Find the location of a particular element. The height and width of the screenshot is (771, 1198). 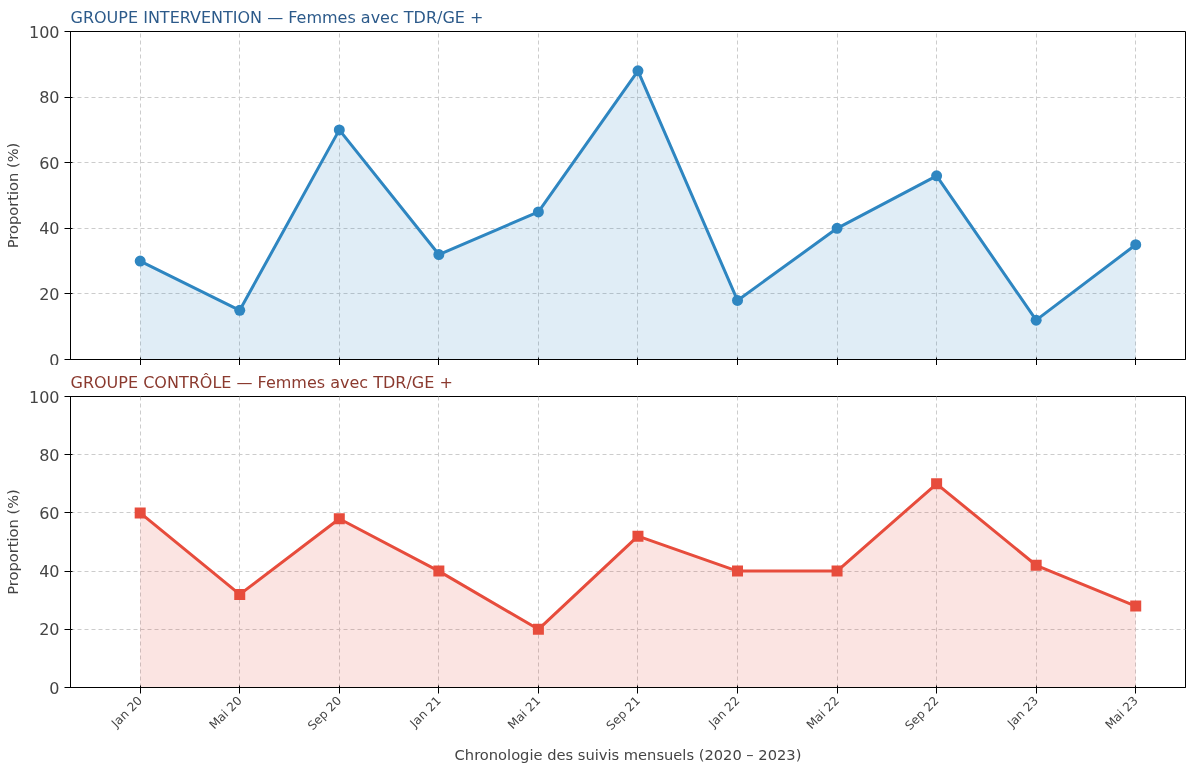

x-tick-label: Jan 21 is located at coordinates (425, 712).